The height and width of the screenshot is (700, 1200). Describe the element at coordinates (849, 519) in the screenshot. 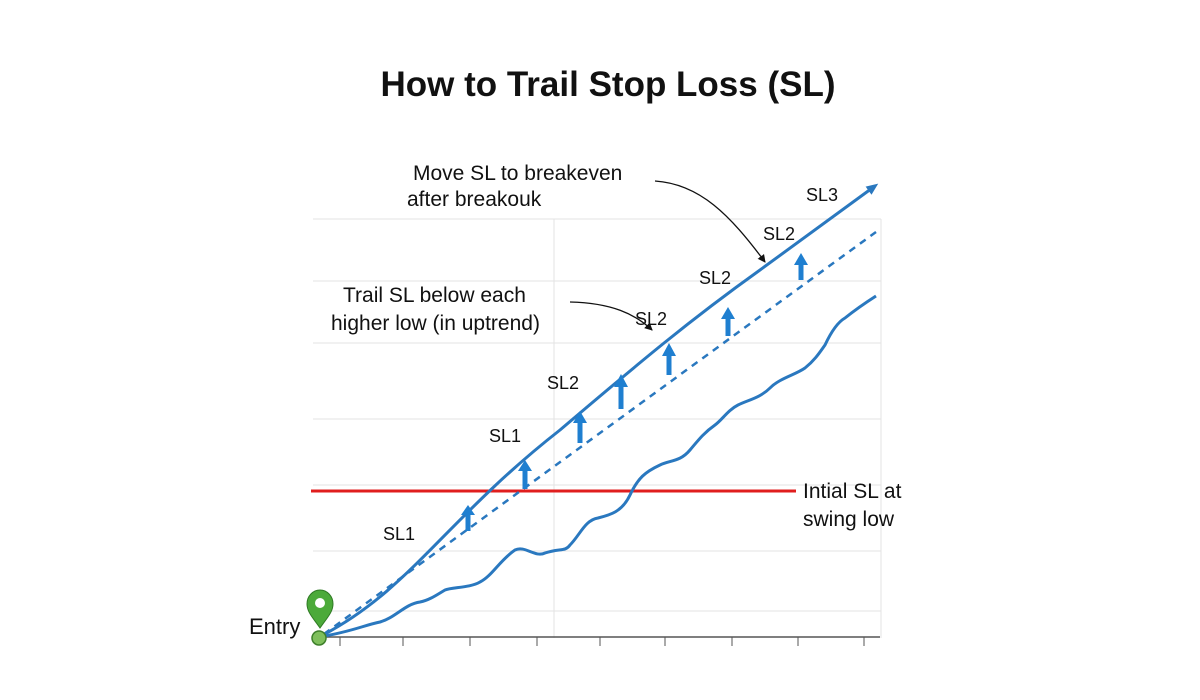

I see `annotation-initial-line2: swing low` at that location.